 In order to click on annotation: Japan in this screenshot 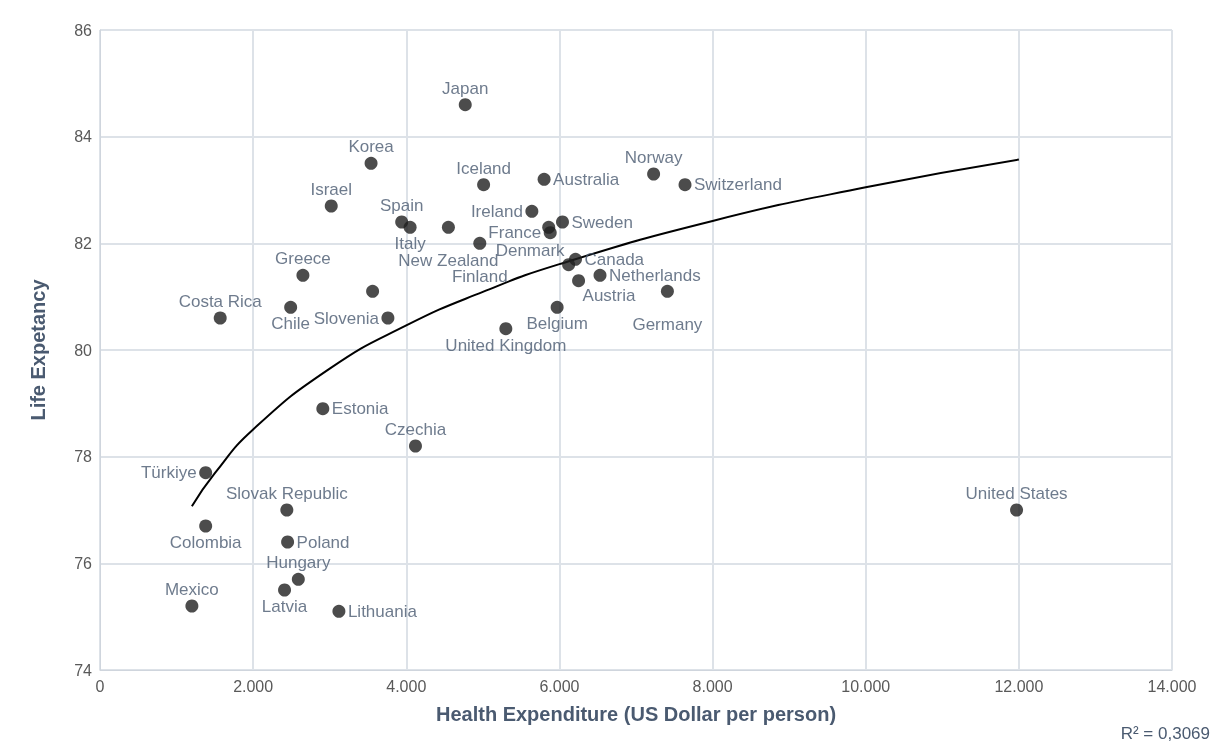, I will do `click(465, 88)`.